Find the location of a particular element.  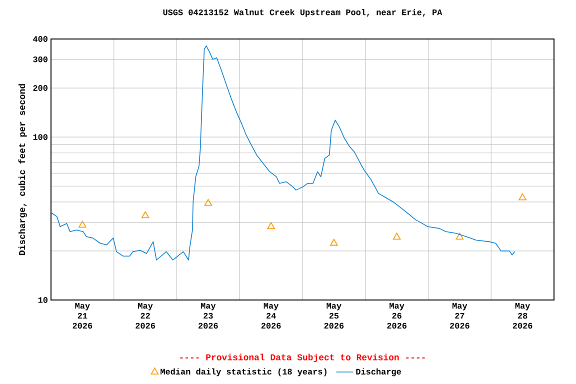

text: ---- Provisional Data Subject to Revision ---- is located at coordinates (302, 358).